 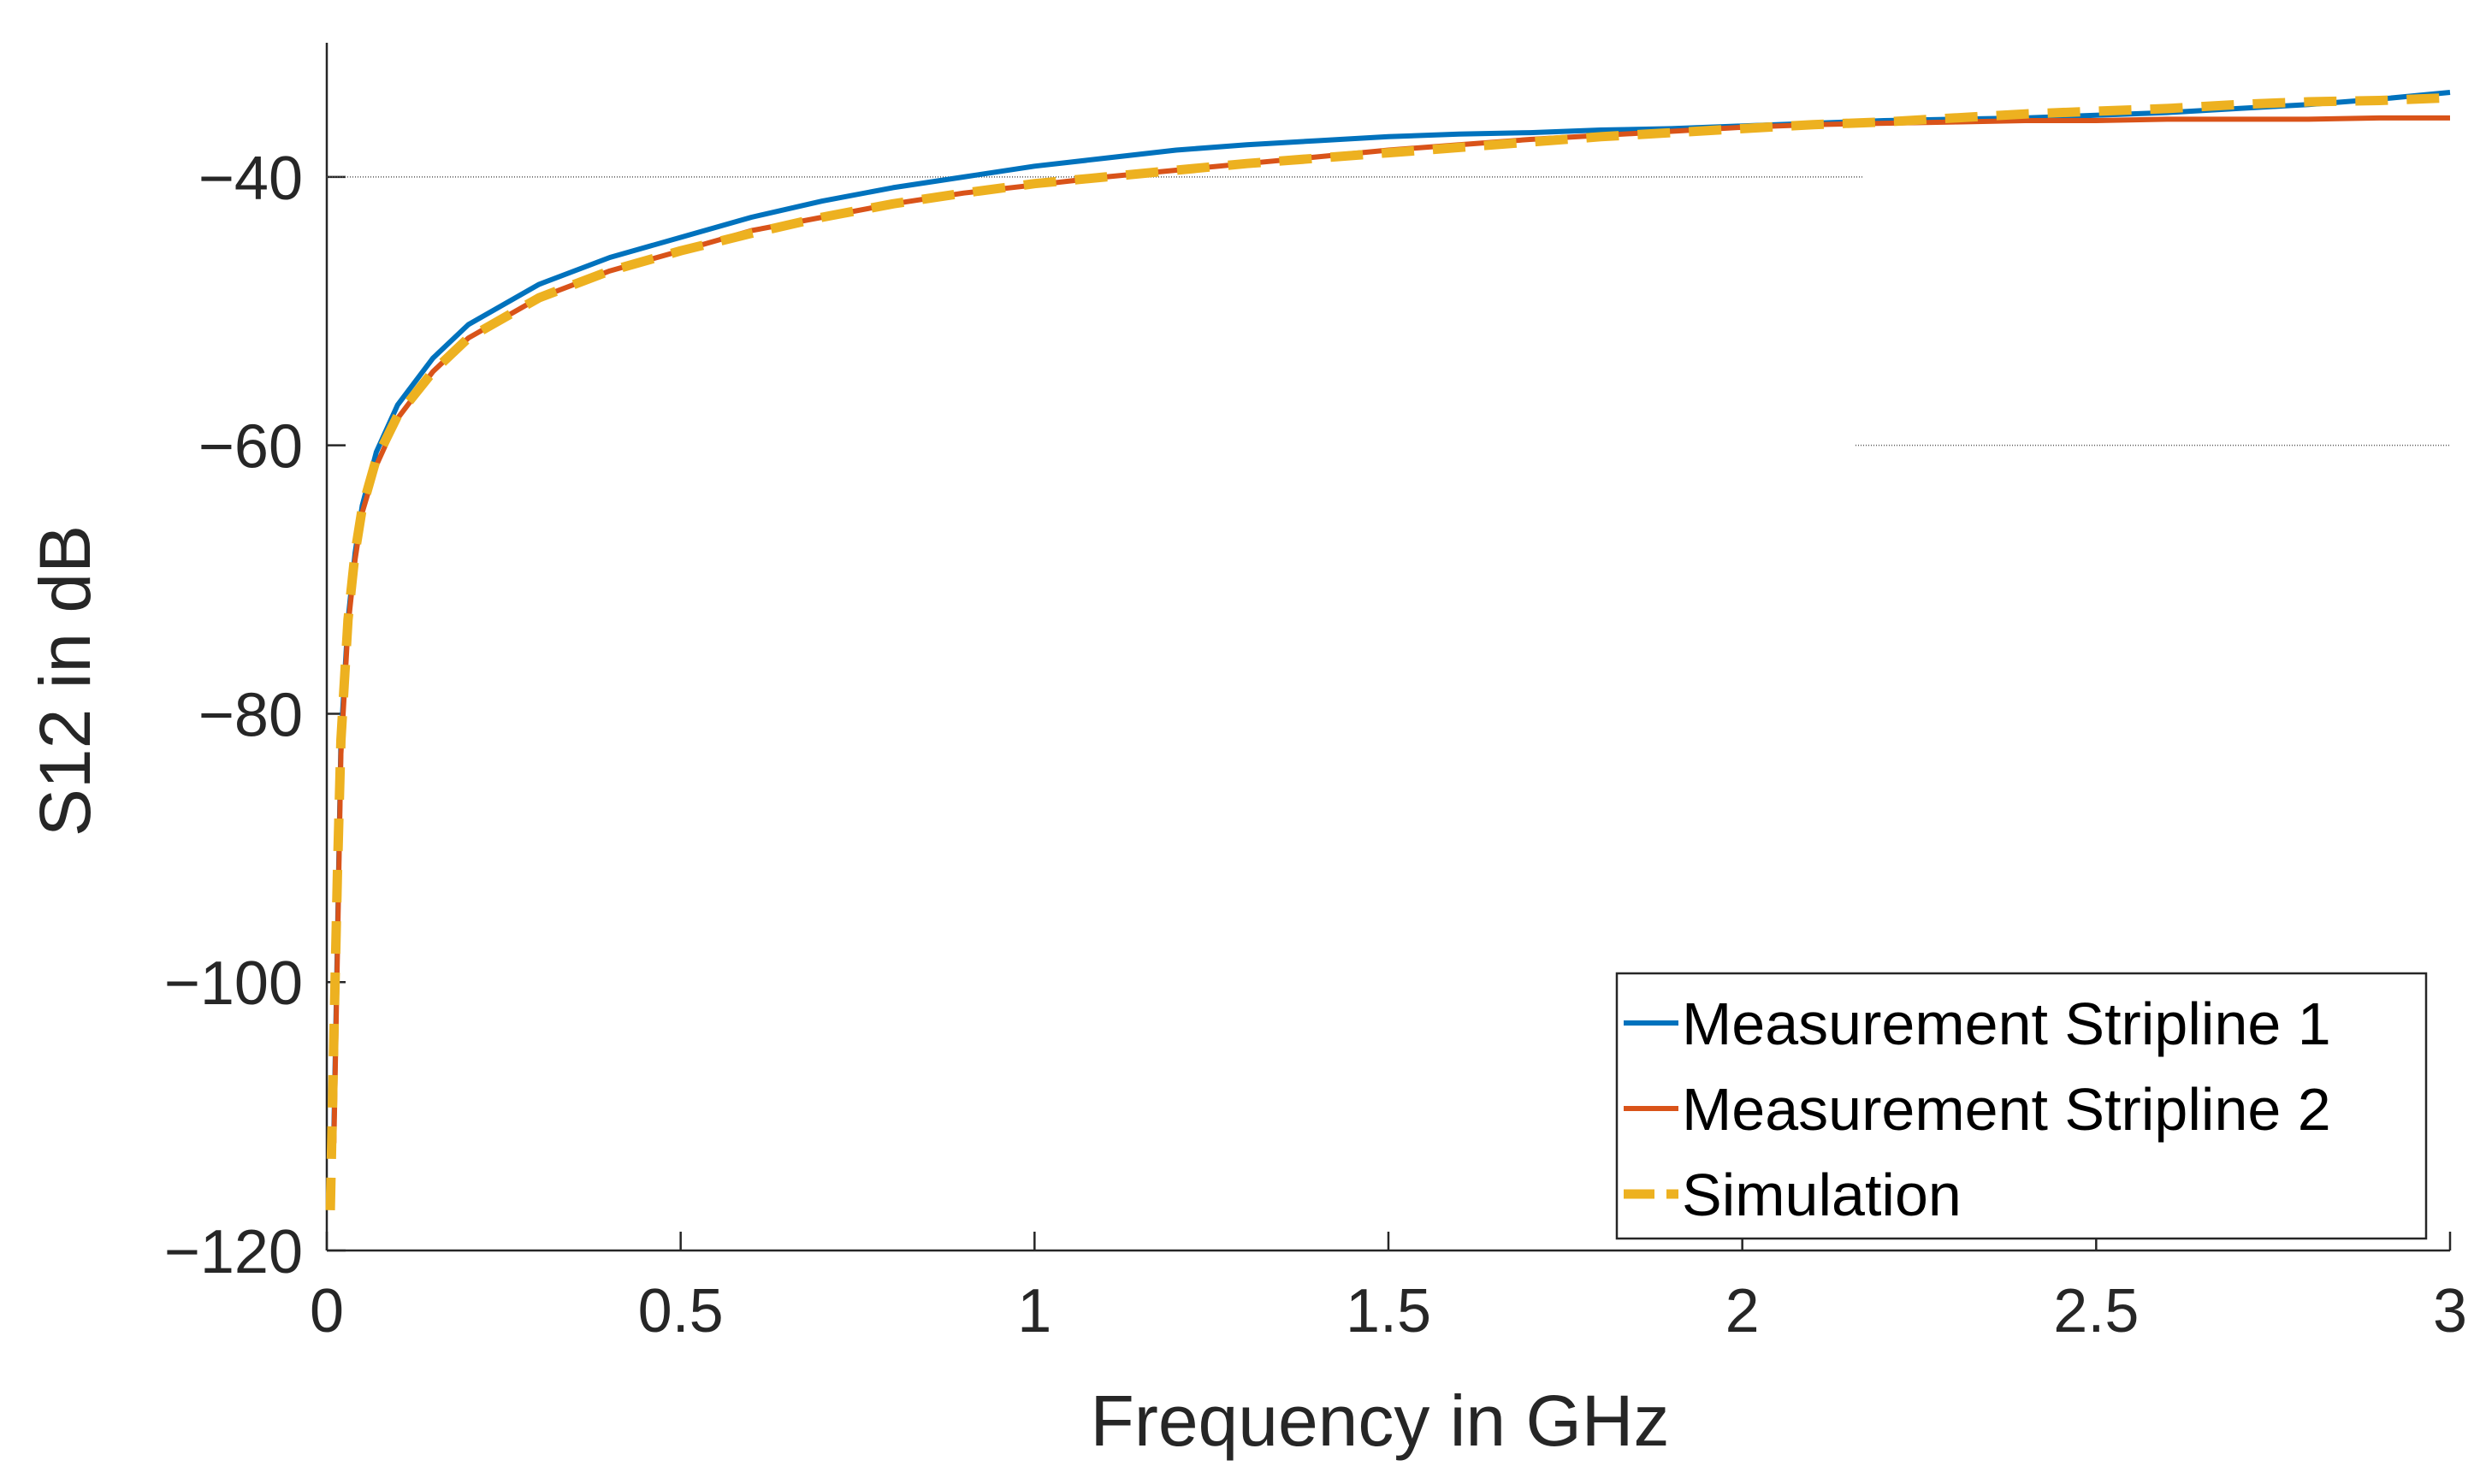 What do you see at coordinates (681, 1311) in the screenshot?
I see `x-tick-label: 0.5` at bounding box center [681, 1311].